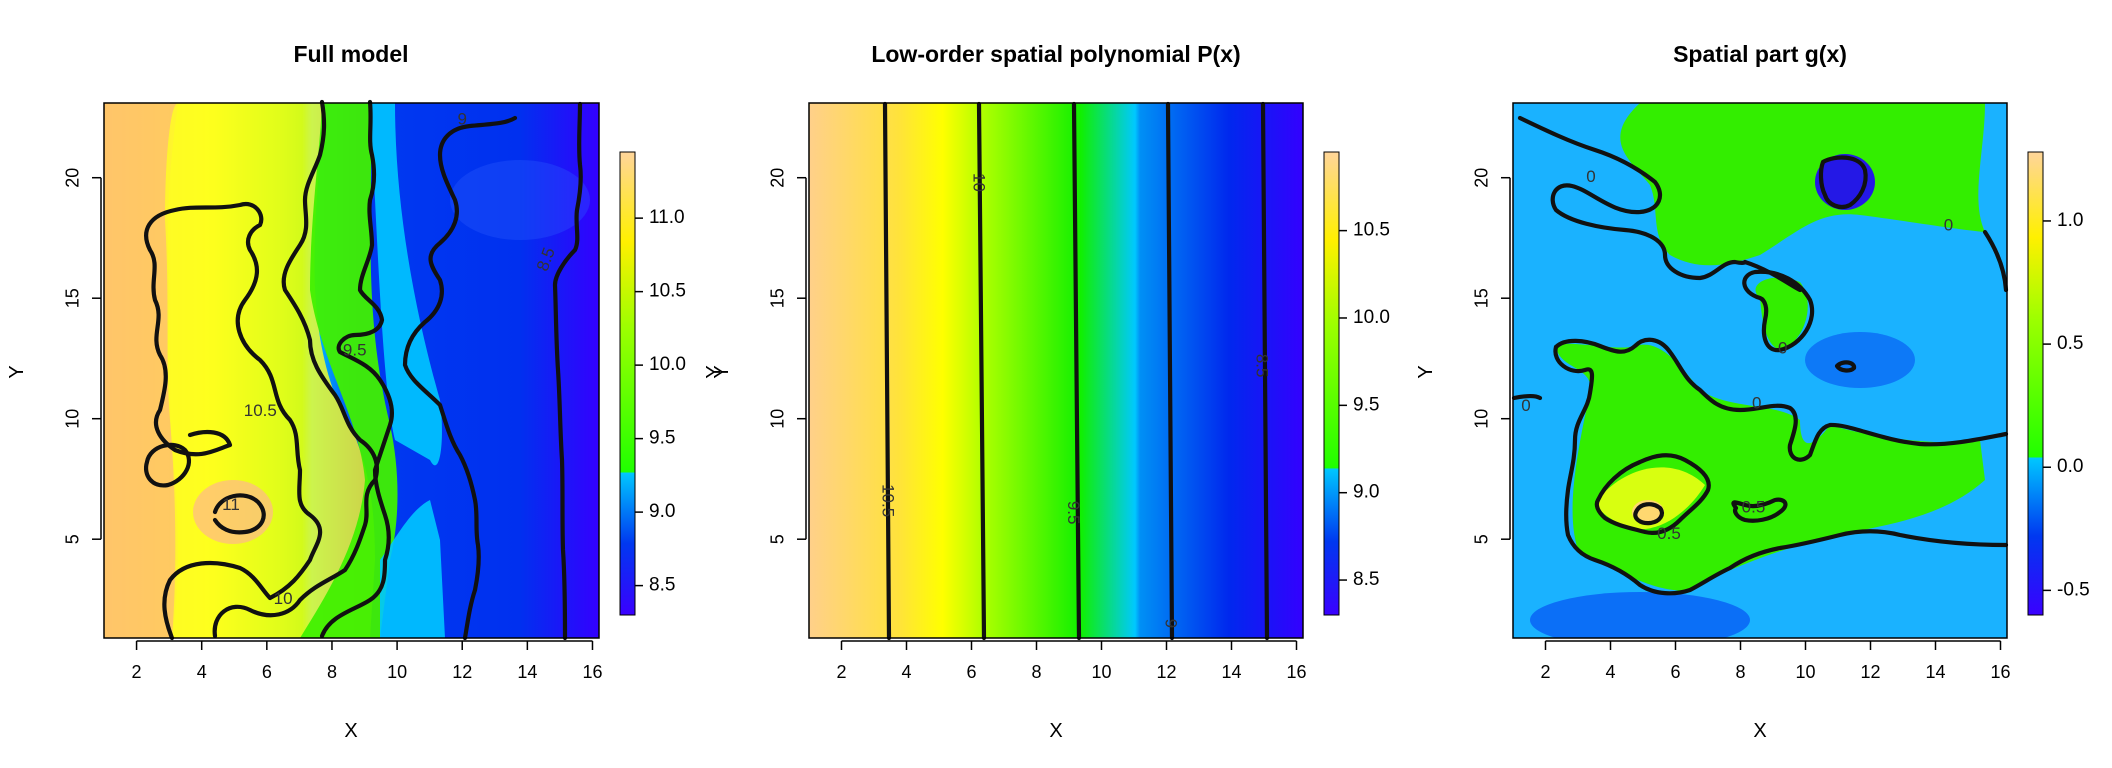 The height and width of the screenshot is (768, 2112). Describe the element at coordinates (1781, 313) in the screenshot. I see `heatmap-region-green-mid` at that location.